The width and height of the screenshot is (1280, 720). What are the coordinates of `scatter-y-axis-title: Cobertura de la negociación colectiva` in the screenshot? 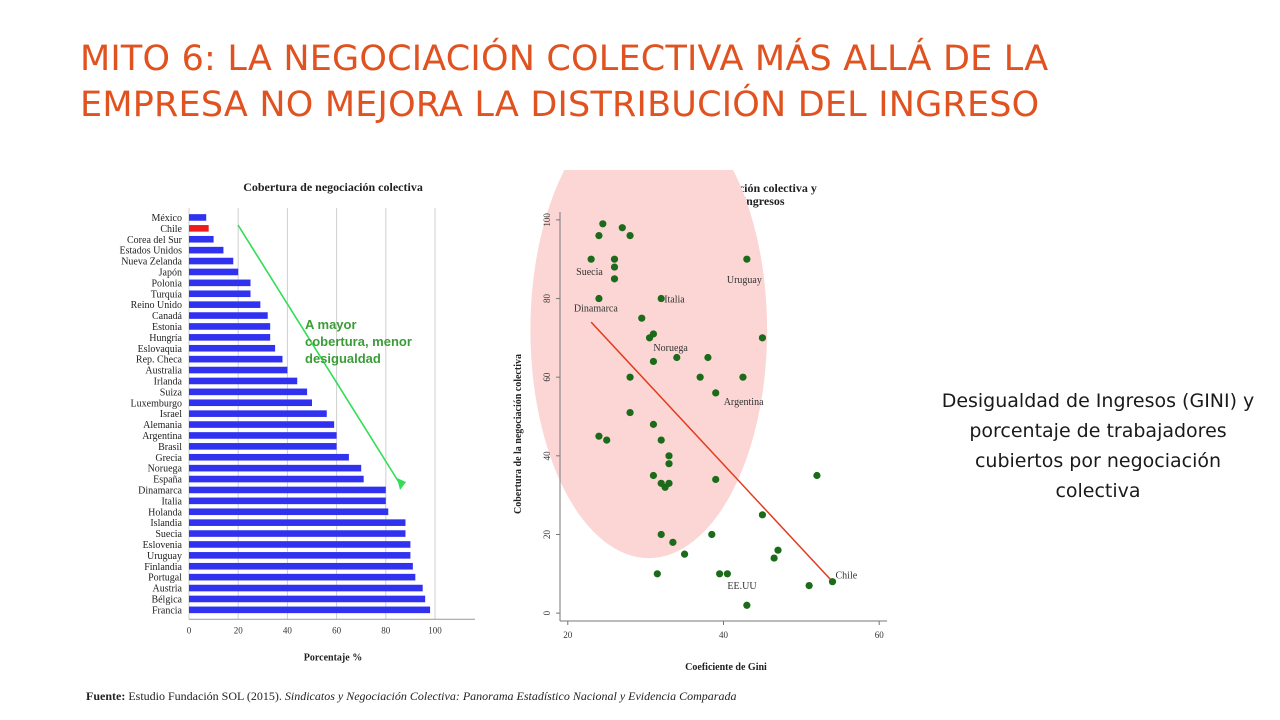 It's located at (518, 434).